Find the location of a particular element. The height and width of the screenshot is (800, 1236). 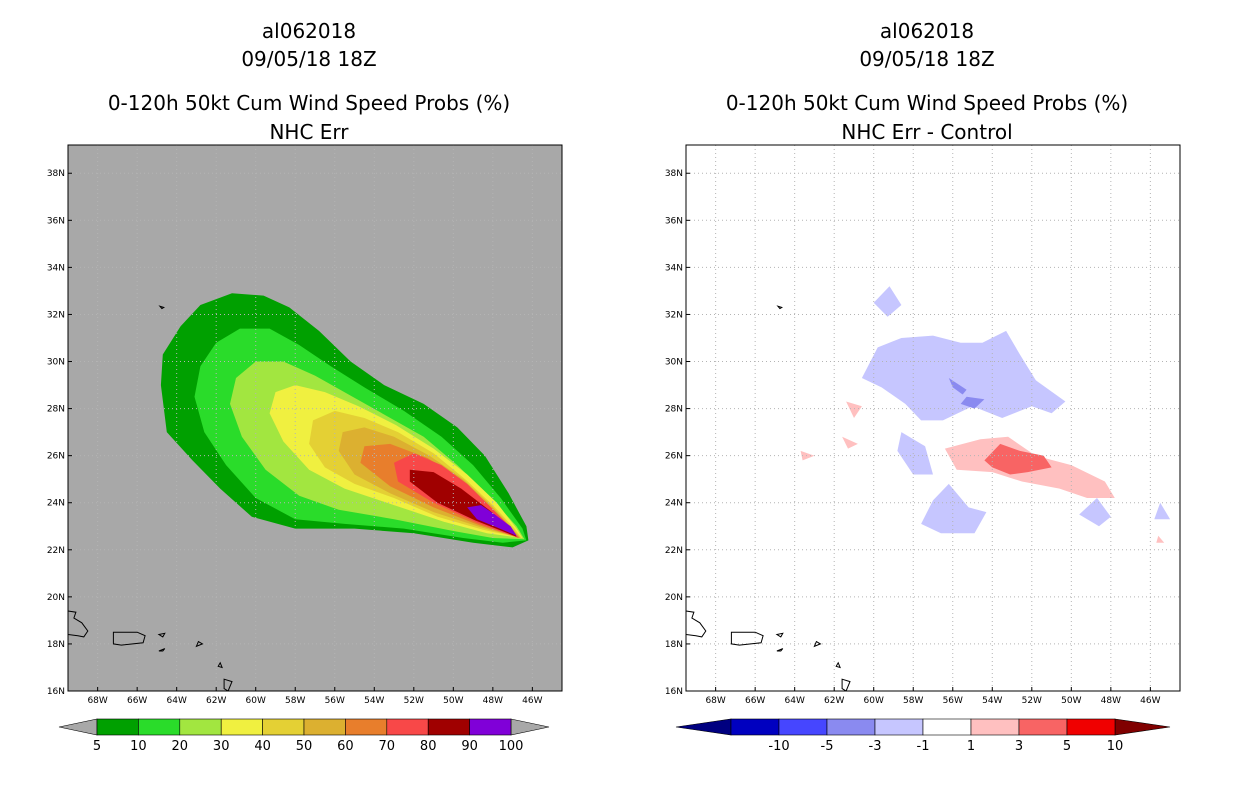

chart-subtitle: NHC Err is located at coordinates (309, 132).